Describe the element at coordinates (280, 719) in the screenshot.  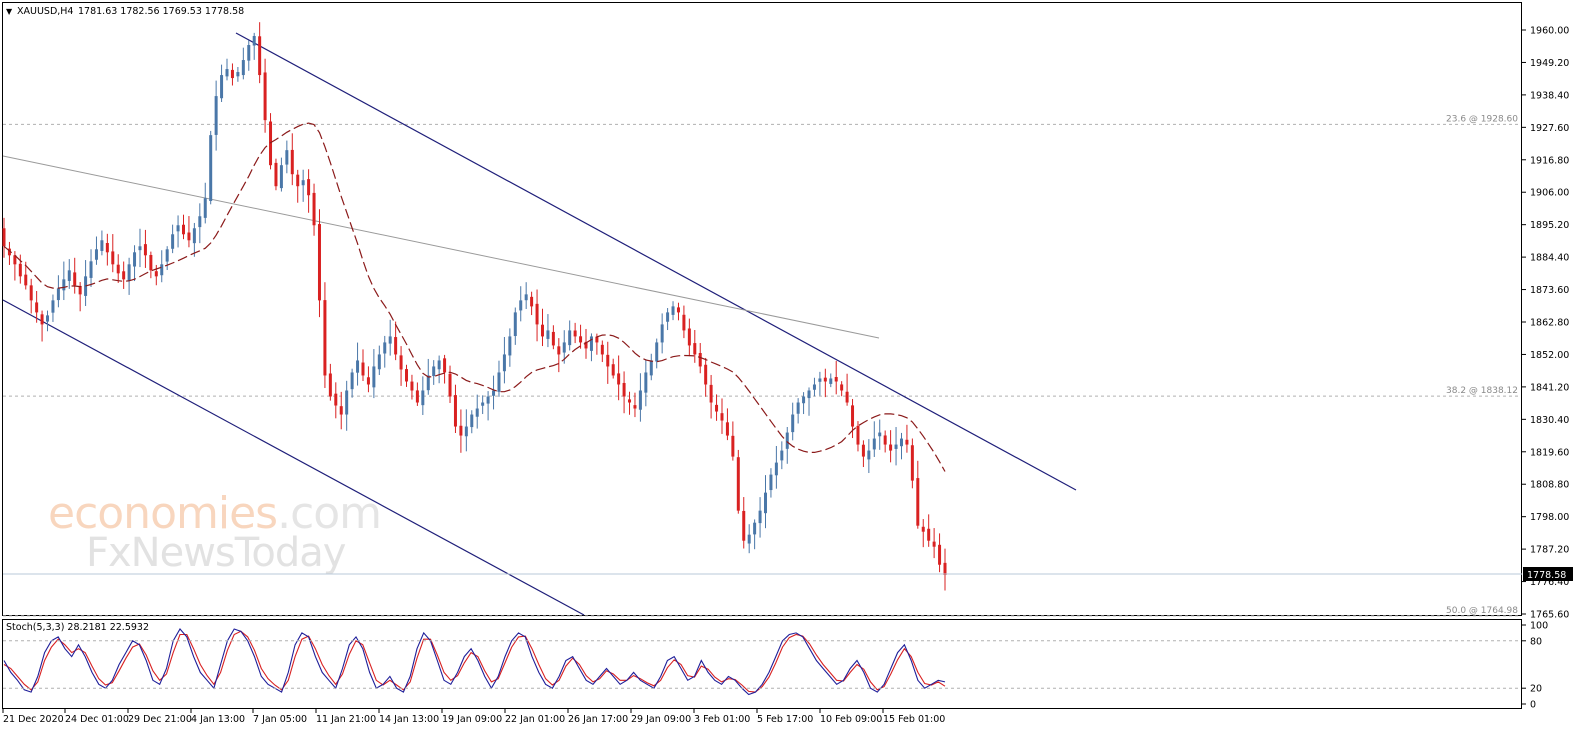
I see `time-tick-label: 7 Jan 05:00` at that location.